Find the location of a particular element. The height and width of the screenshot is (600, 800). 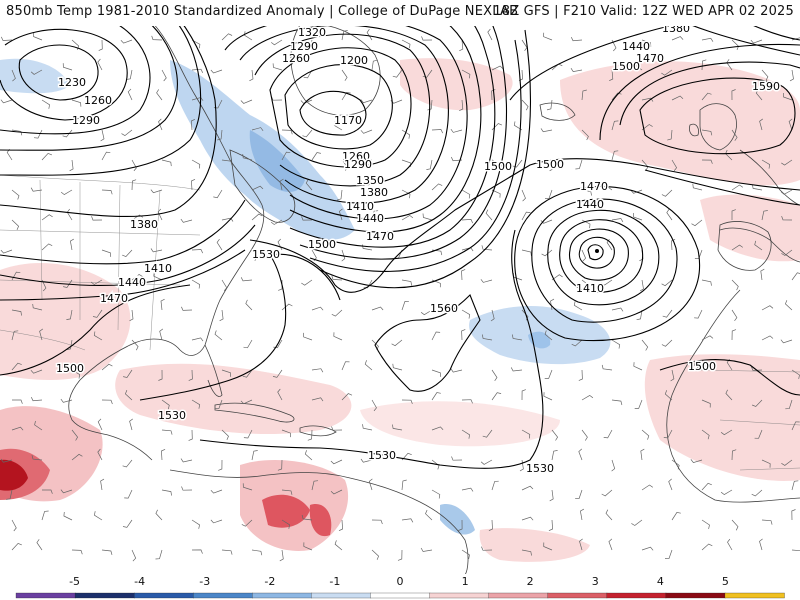

contour-1560-ne is located at coordinates (709, 93).